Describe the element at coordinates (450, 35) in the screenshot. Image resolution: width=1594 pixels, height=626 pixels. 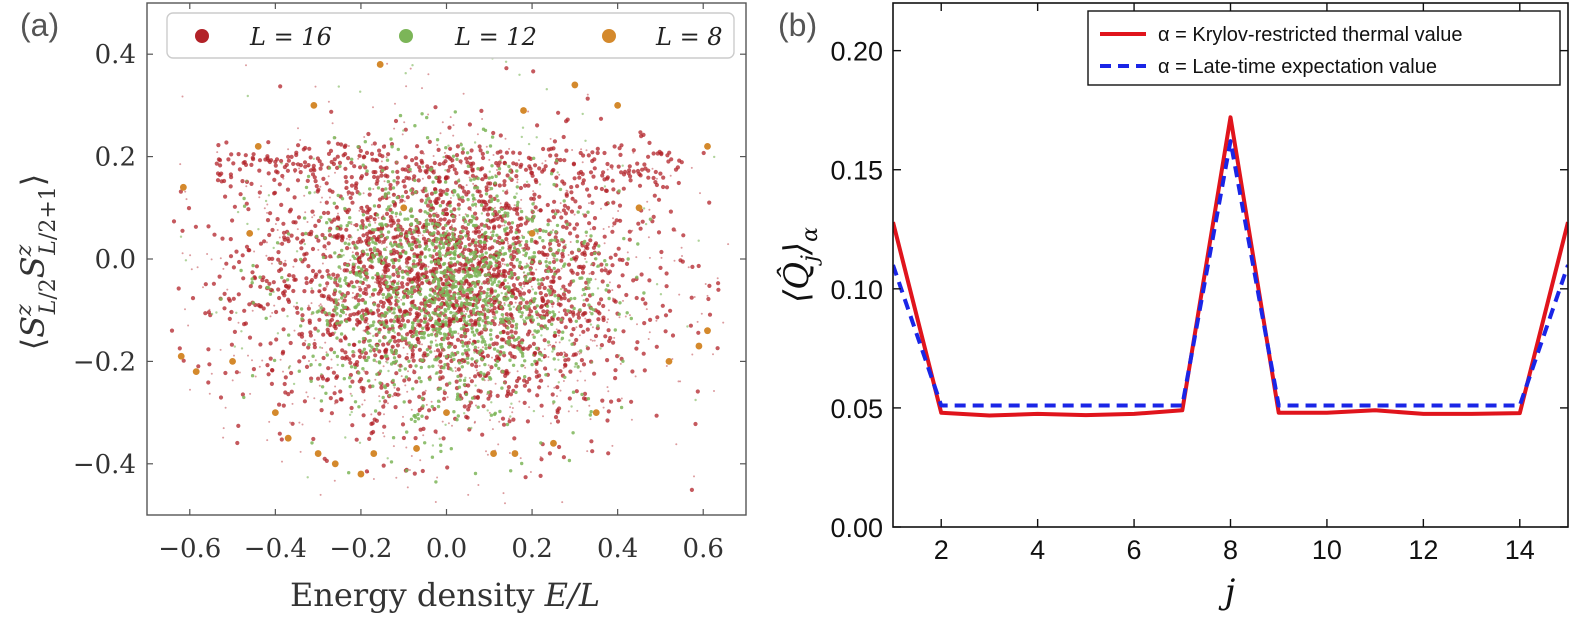
I see `legend-a-frame` at that location.